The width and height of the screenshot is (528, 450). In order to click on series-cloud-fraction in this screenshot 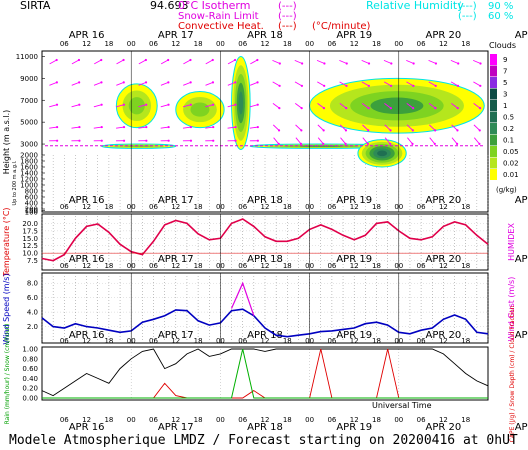, I will do `click(265, 372)`.